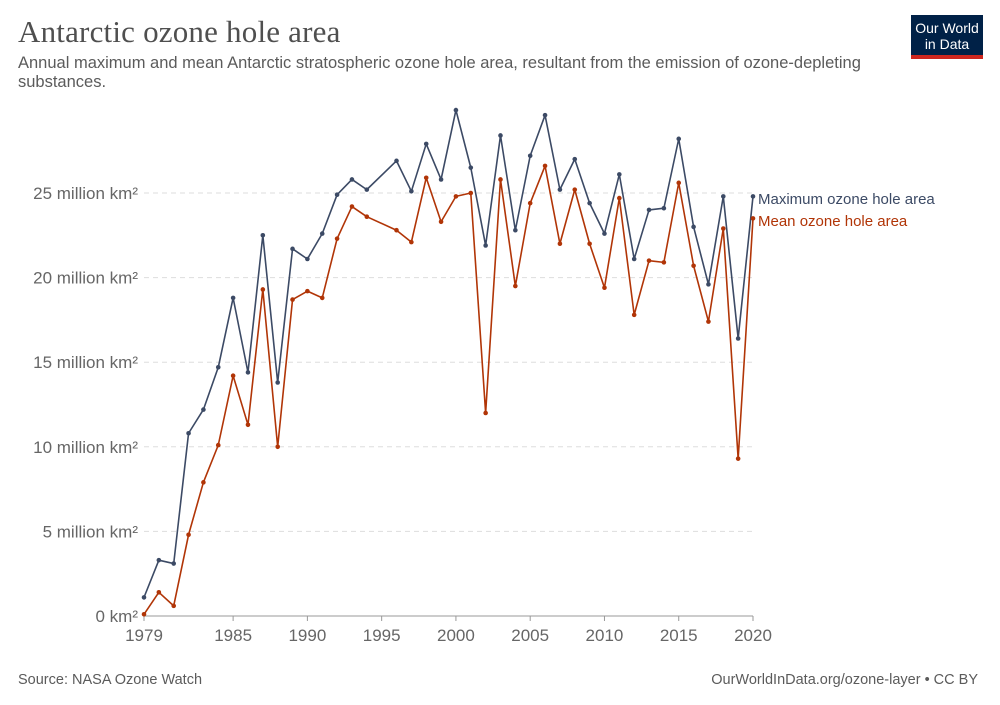  What do you see at coordinates (85, 362) in the screenshot?
I see `y-tick-label: 15 million km²` at bounding box center [85, 362].